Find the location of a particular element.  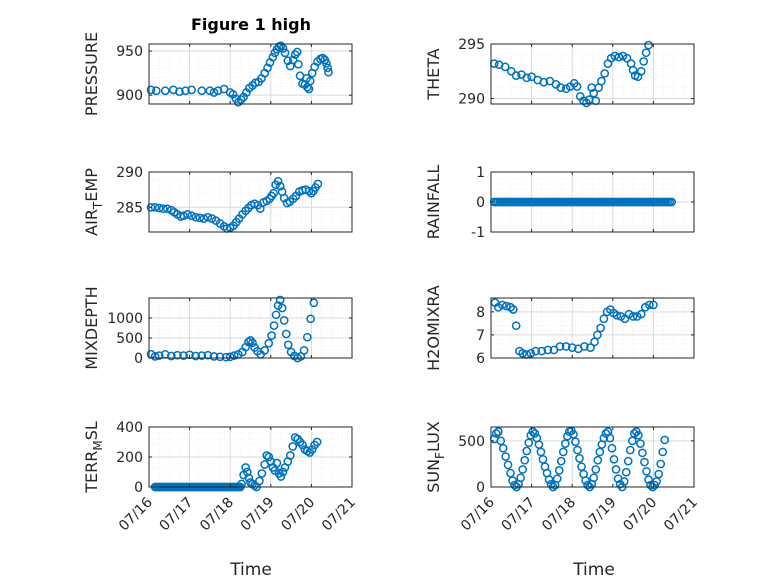

y-axis-label: AIRTEMP is located at coordinates (93, 202).